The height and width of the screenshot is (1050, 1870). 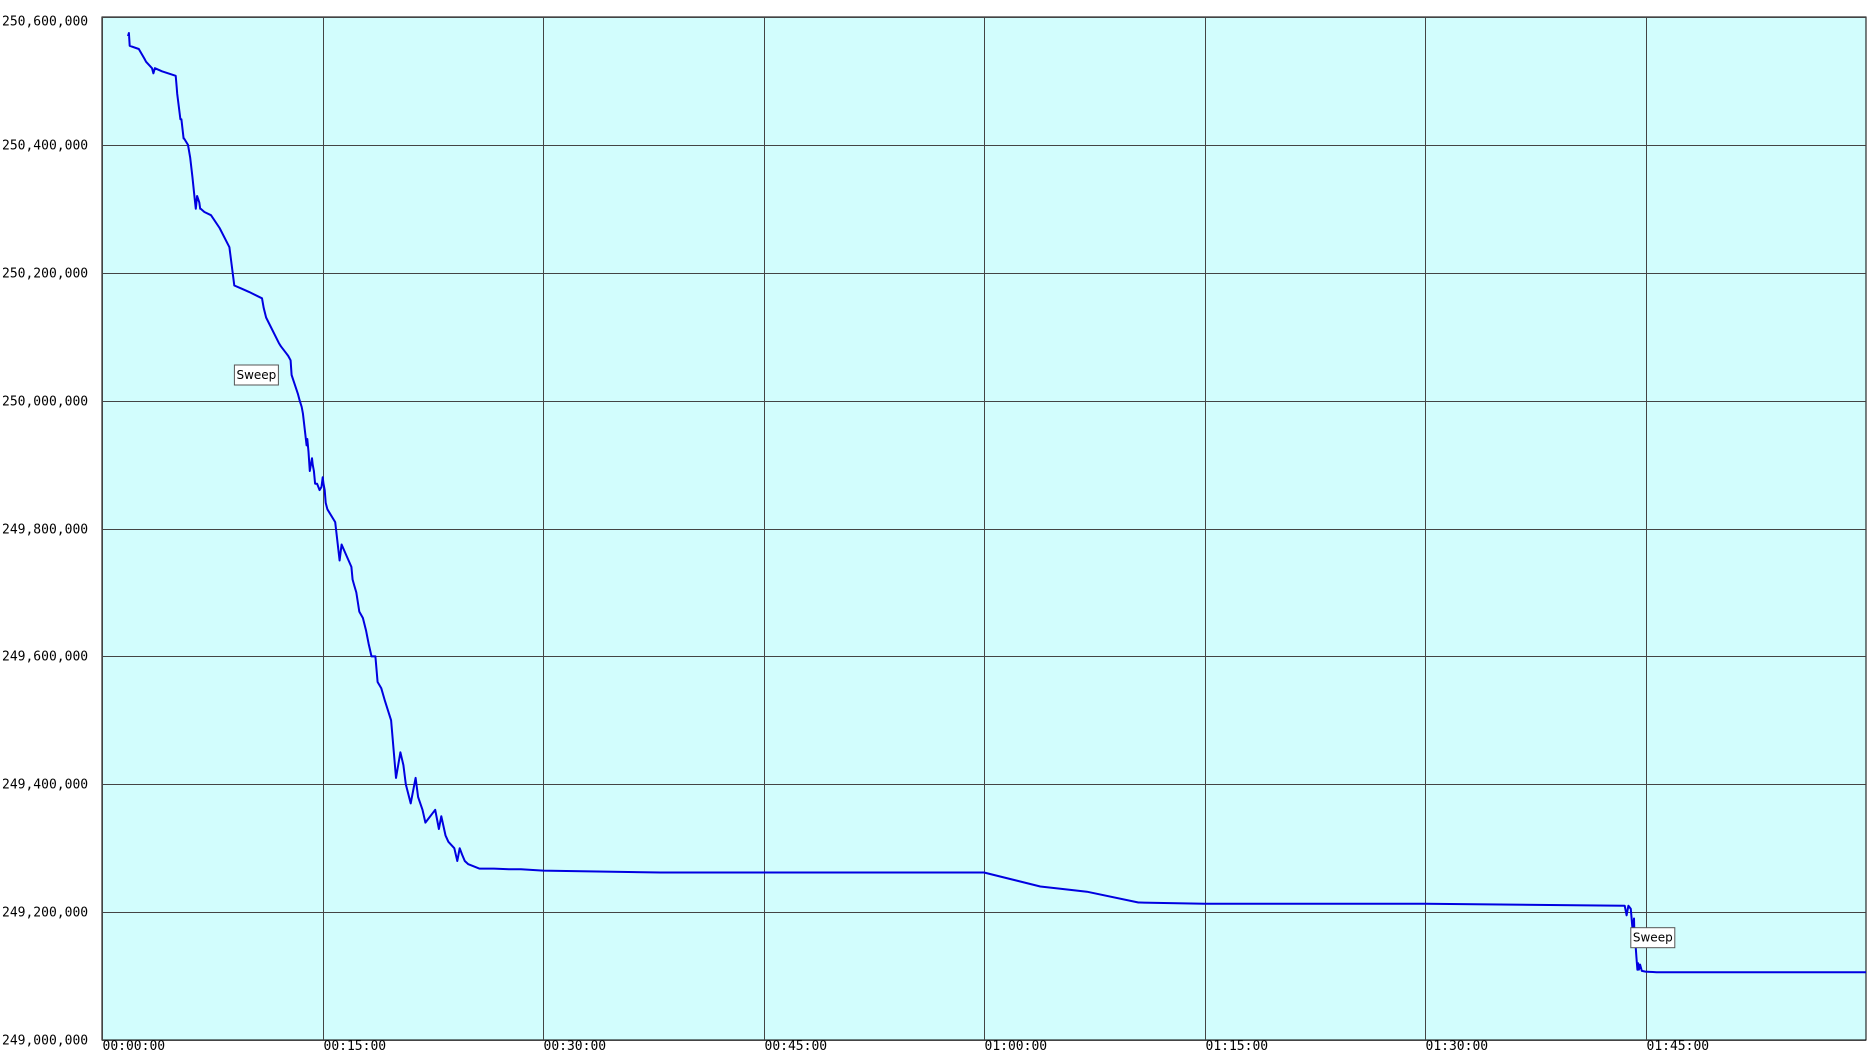 What do you see at coordinates (45, 785) in the screenshot?
I see `y-tick-label: 249,400,000` at bounding box center [45, 785].